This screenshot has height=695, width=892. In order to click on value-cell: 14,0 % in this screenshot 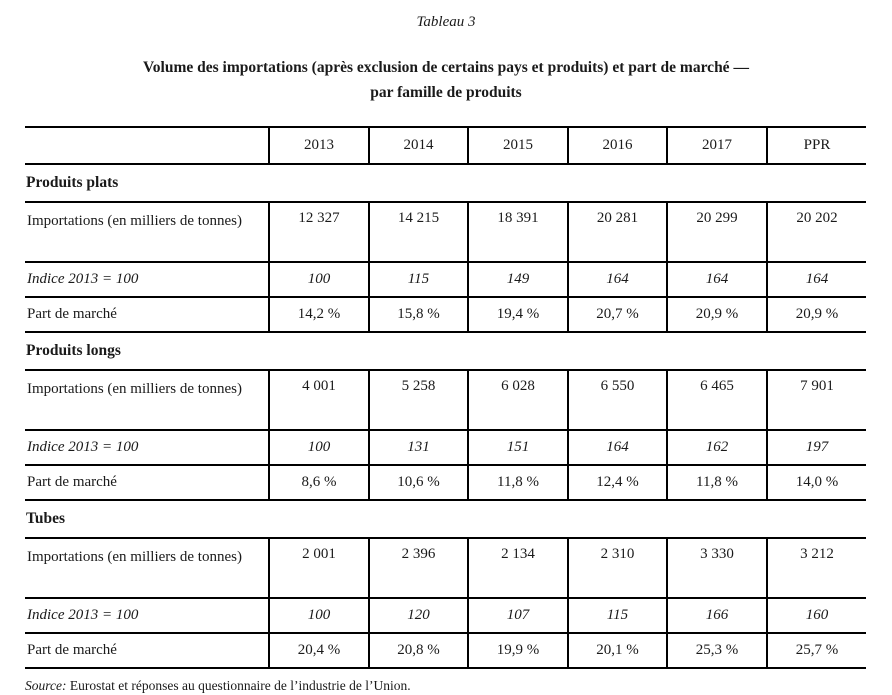, I will do `click(816, 482)`.